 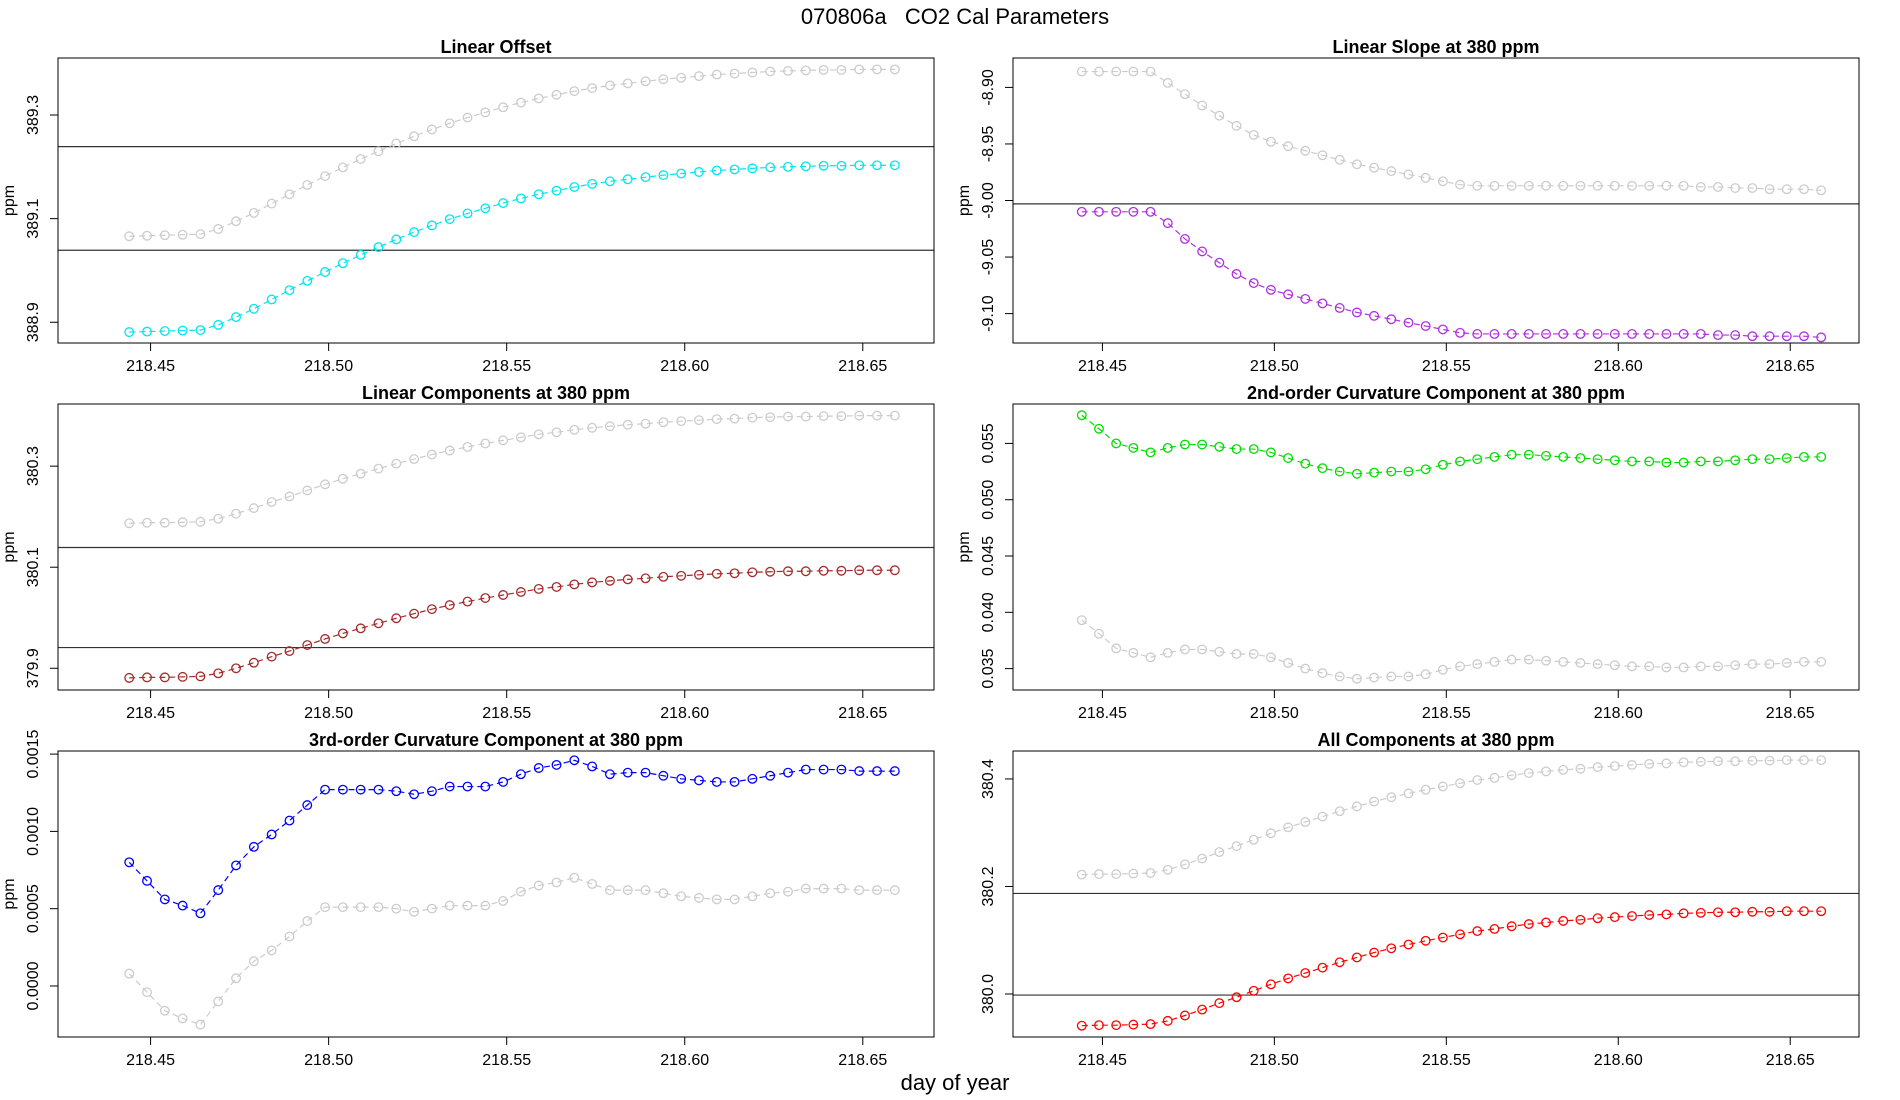 What do you see at coordinates (955, 1082) in the screenshot?
I see `x-axis-label: day of year` at bounding box center [955, 1082].